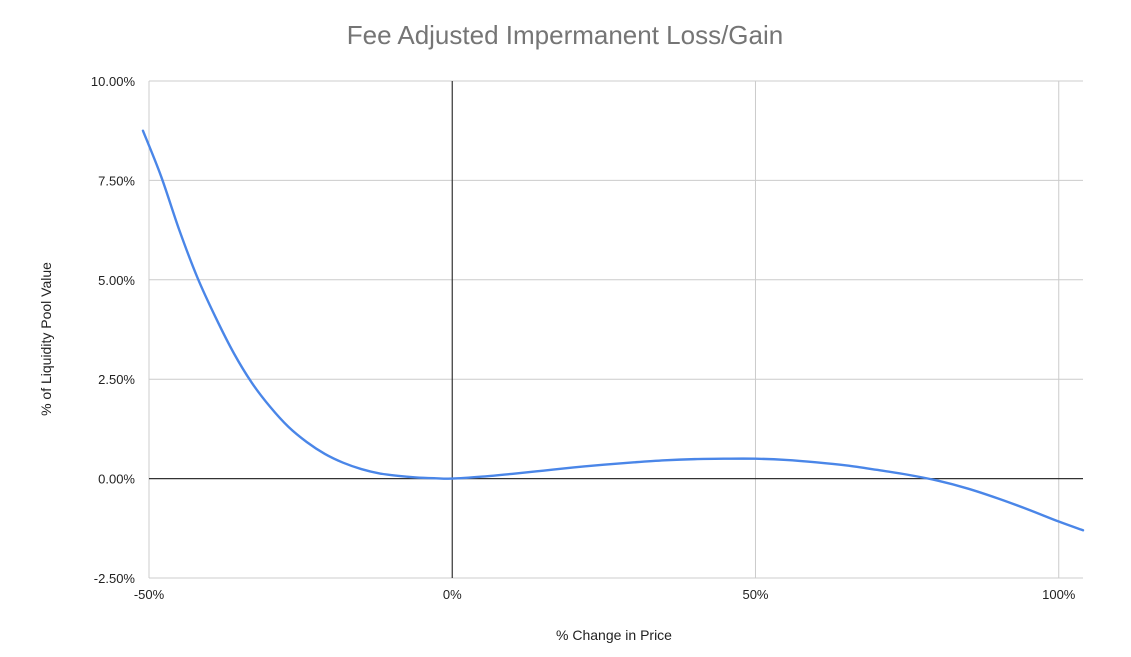  What do you see at coordinates (116, 180) in the screenshot?
I see `y-tick-label: 7.50%` at bounding box center [116, 180].